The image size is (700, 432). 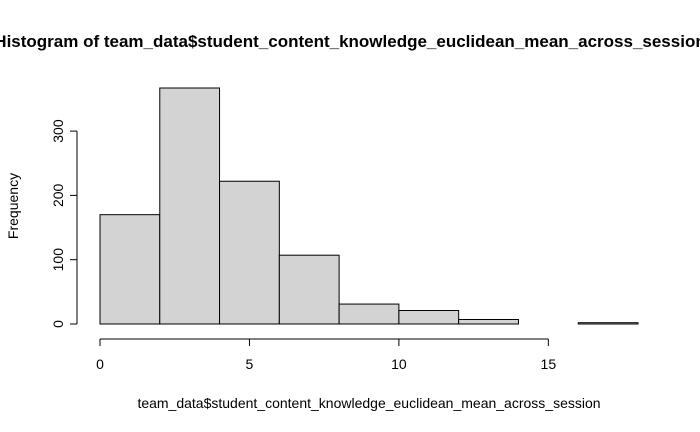 I want to click on y-tick-label-300: 300, so click(x=58, y=131).